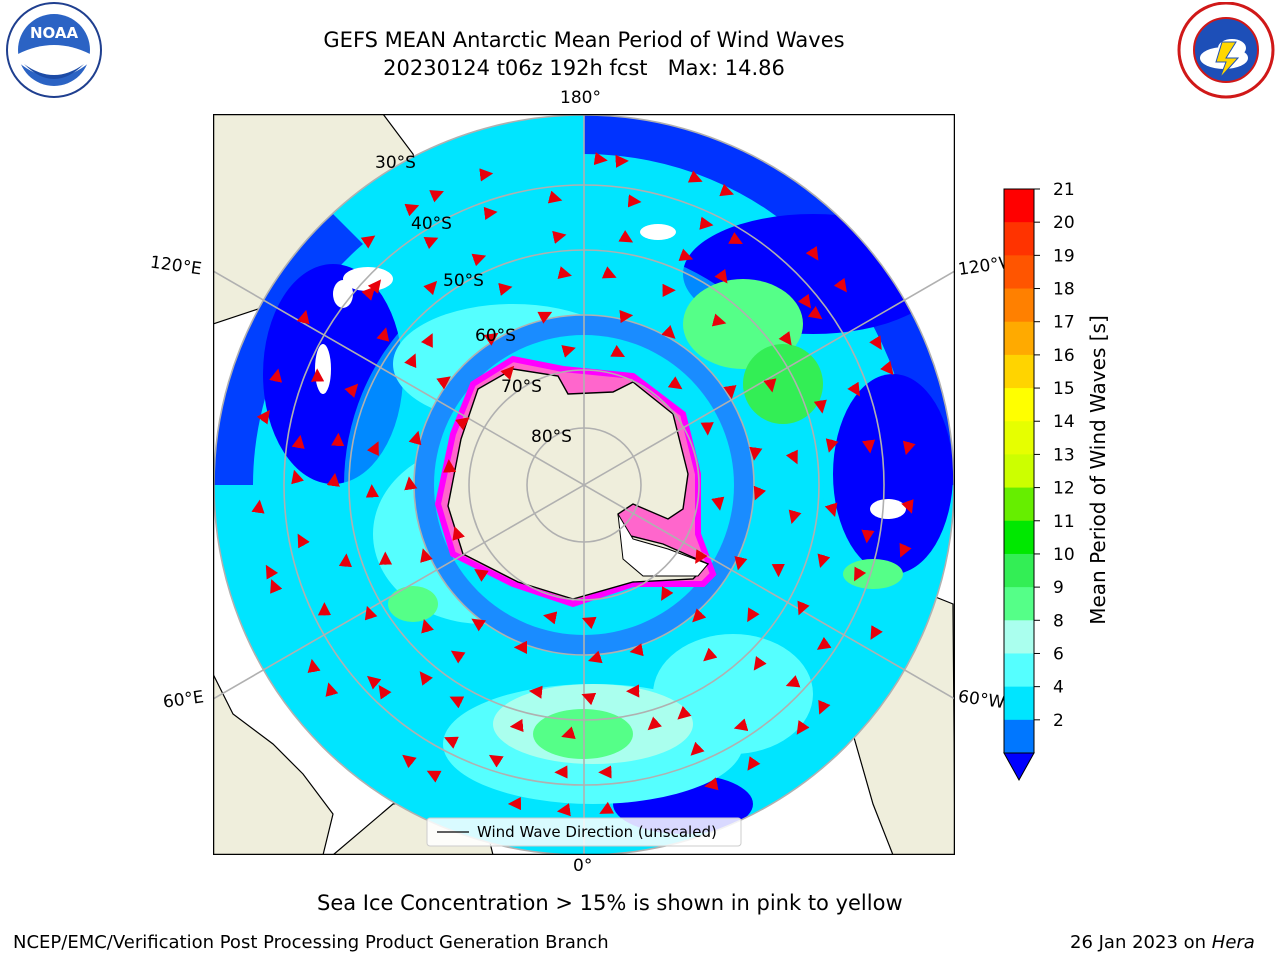 The image size is (1280, 960). I want to click on lon-label-bottom: 0°, so click(583, 866).